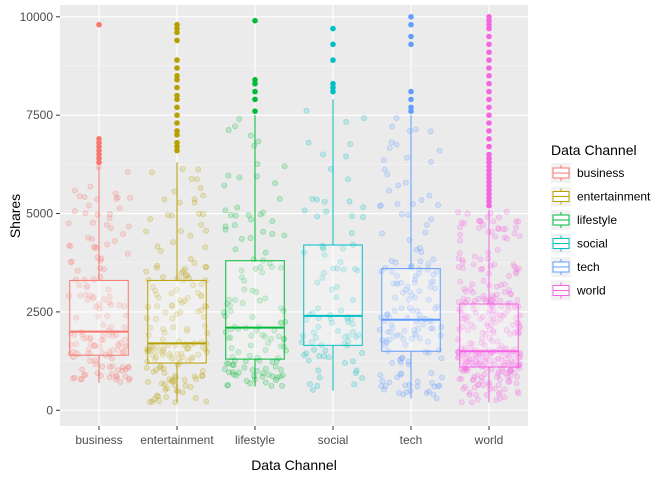  What do you see at coordinates (39, 214) in the screenshot?
I see `y-tick-label: 5000` at bounding box center [39, 214].